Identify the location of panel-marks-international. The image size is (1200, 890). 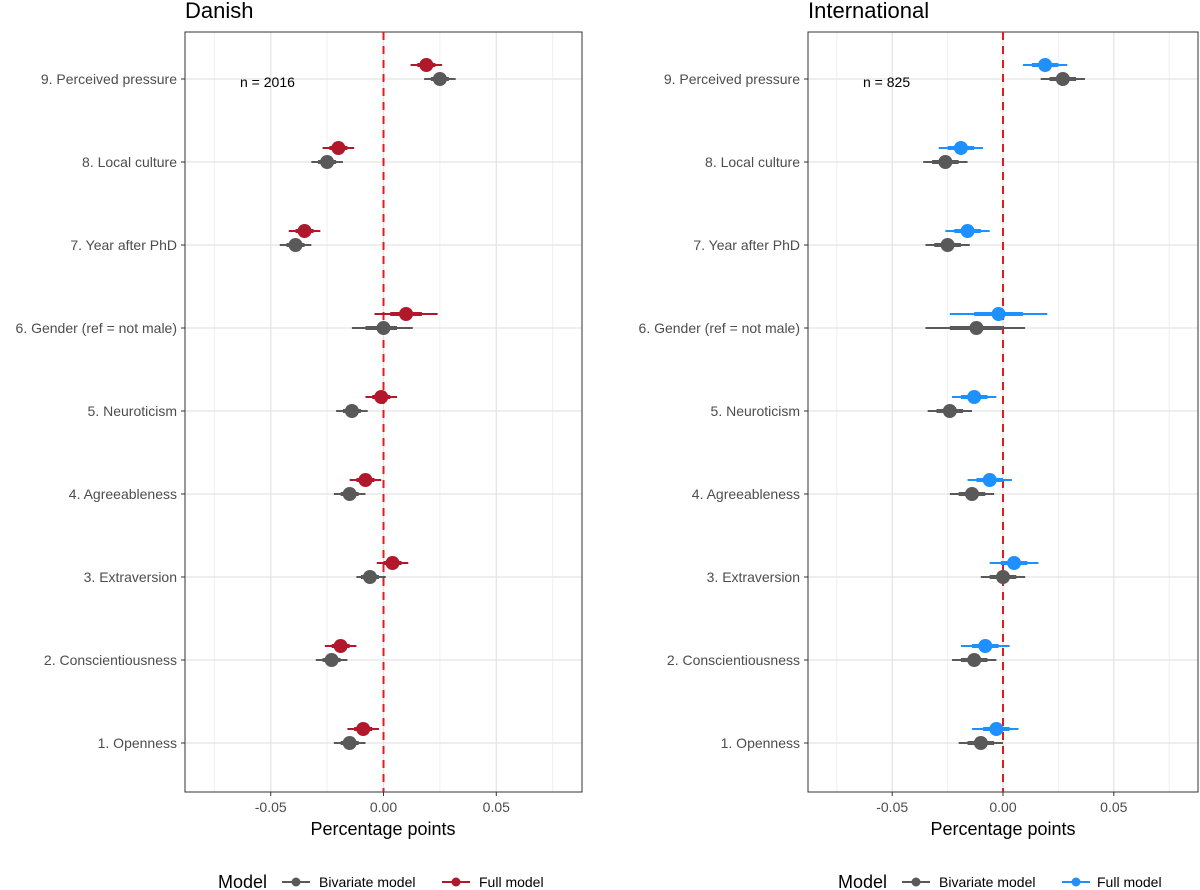
(1004, 412).